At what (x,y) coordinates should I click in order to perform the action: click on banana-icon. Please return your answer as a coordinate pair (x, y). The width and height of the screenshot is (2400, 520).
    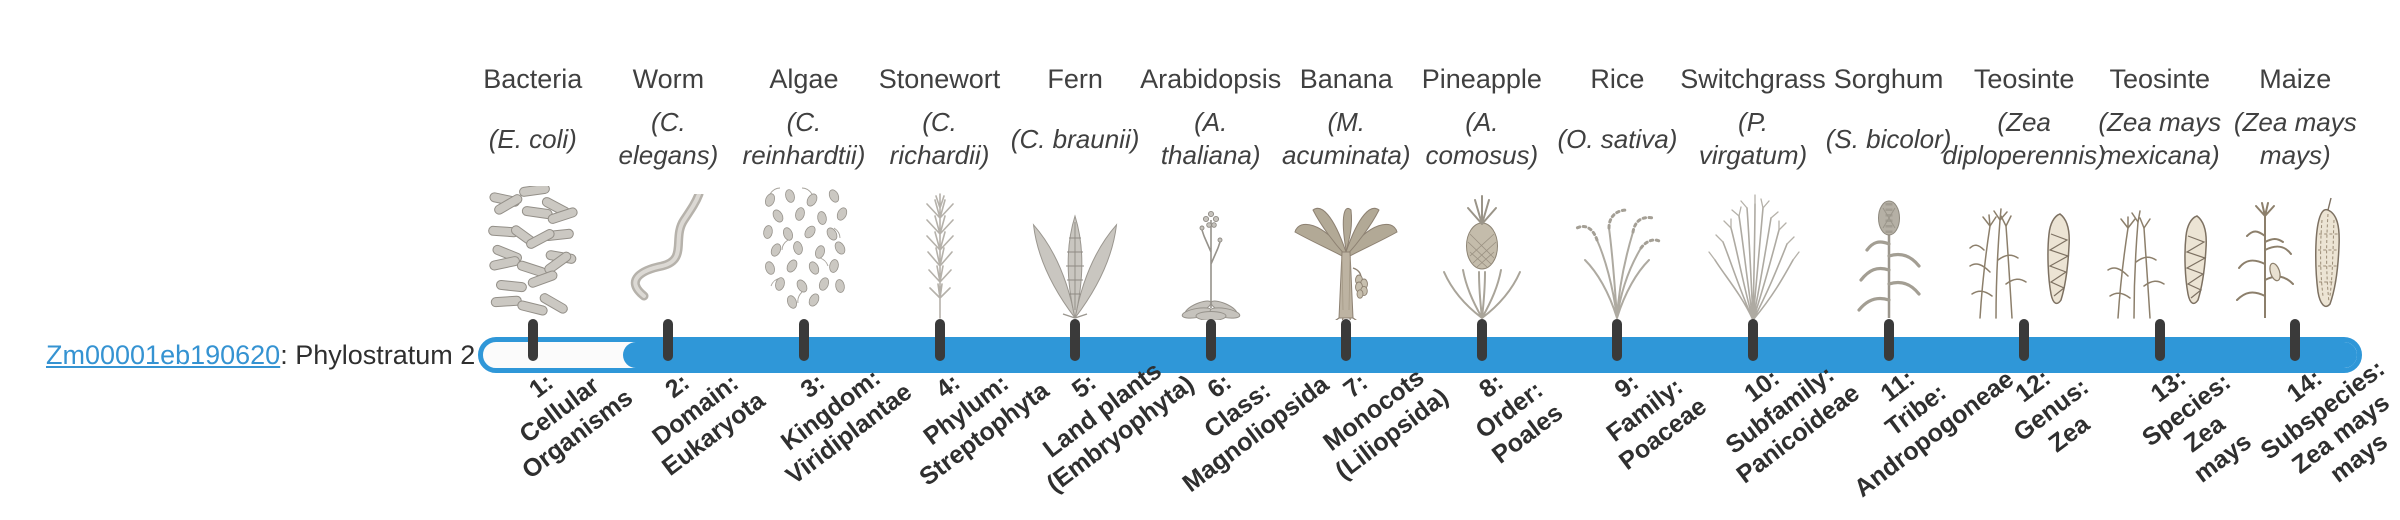
    Looking at the image, I should click on (1346, 248).